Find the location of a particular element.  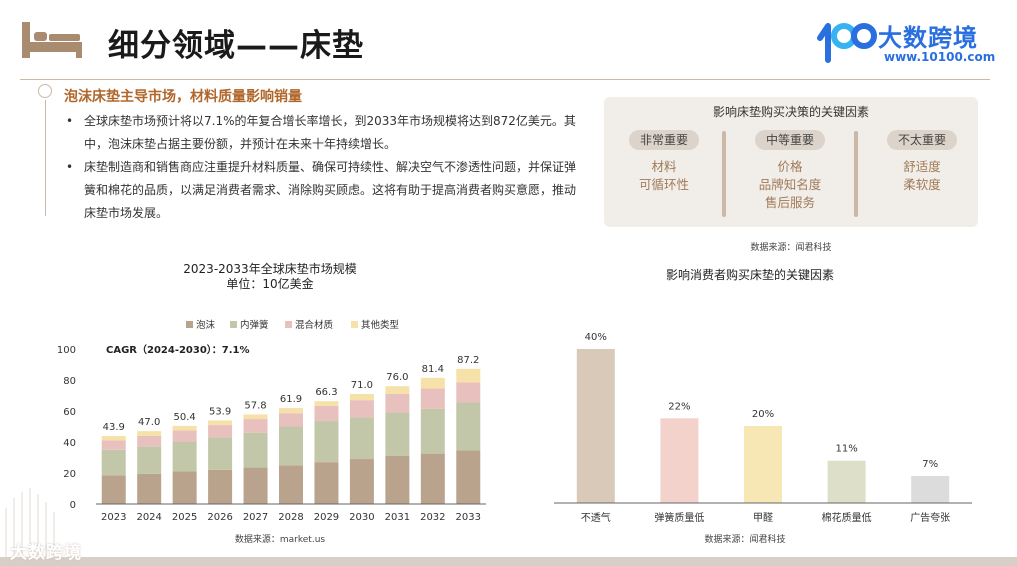

x-tick-label: 2027 is located at coordinates (255, 517).